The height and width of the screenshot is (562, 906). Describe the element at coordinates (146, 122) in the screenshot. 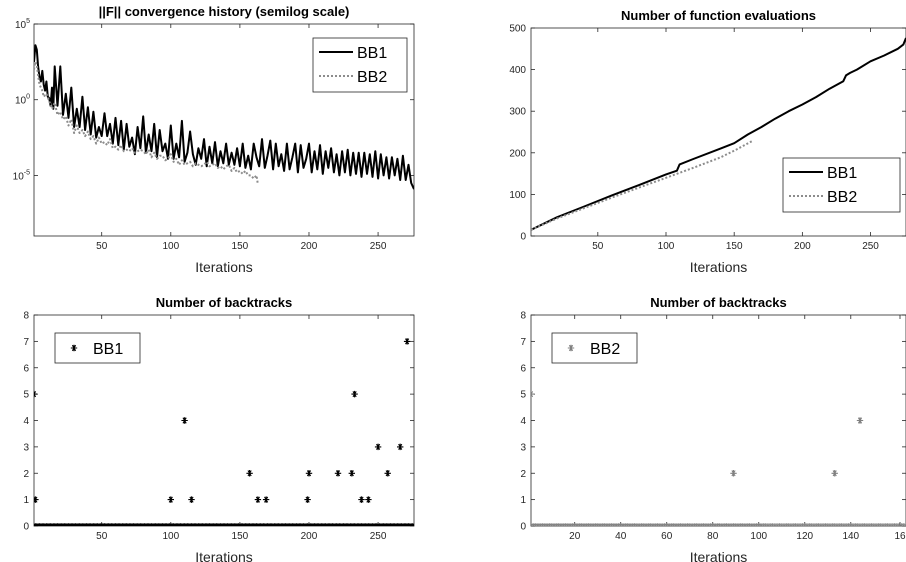

I see `series-line-bb2` at that location.